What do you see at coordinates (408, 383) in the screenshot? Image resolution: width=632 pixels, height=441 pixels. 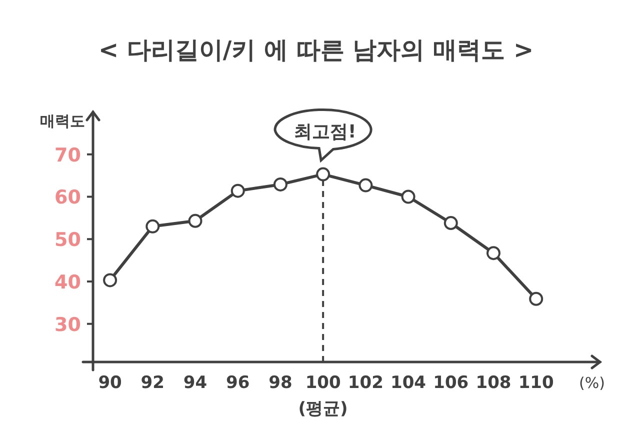 I see `x-tick-label: 104` at bounding box center [408, 383].